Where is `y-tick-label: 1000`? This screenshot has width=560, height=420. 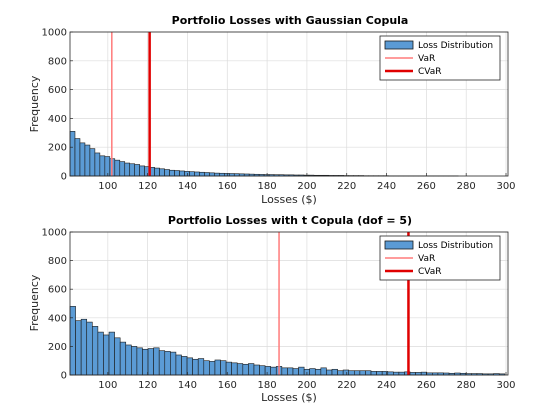 y-tick-label: 1000 is located at coordinates (54, 233).